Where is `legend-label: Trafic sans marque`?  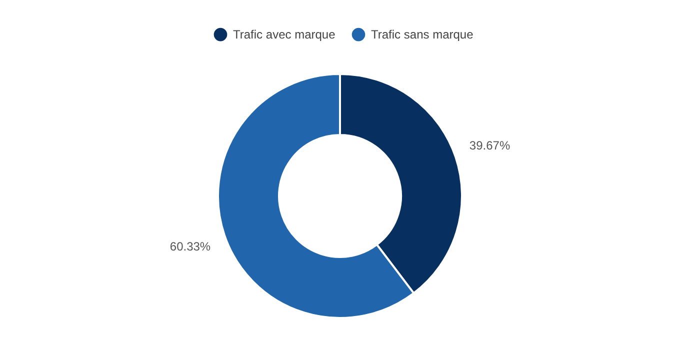
legend-label: Trafic sans marque is located at coordinates (422, 35).